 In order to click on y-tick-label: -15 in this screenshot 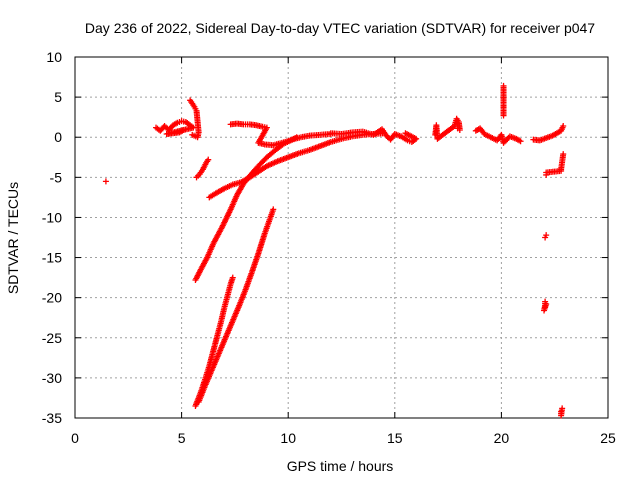, I will do `click(52, 258)`.